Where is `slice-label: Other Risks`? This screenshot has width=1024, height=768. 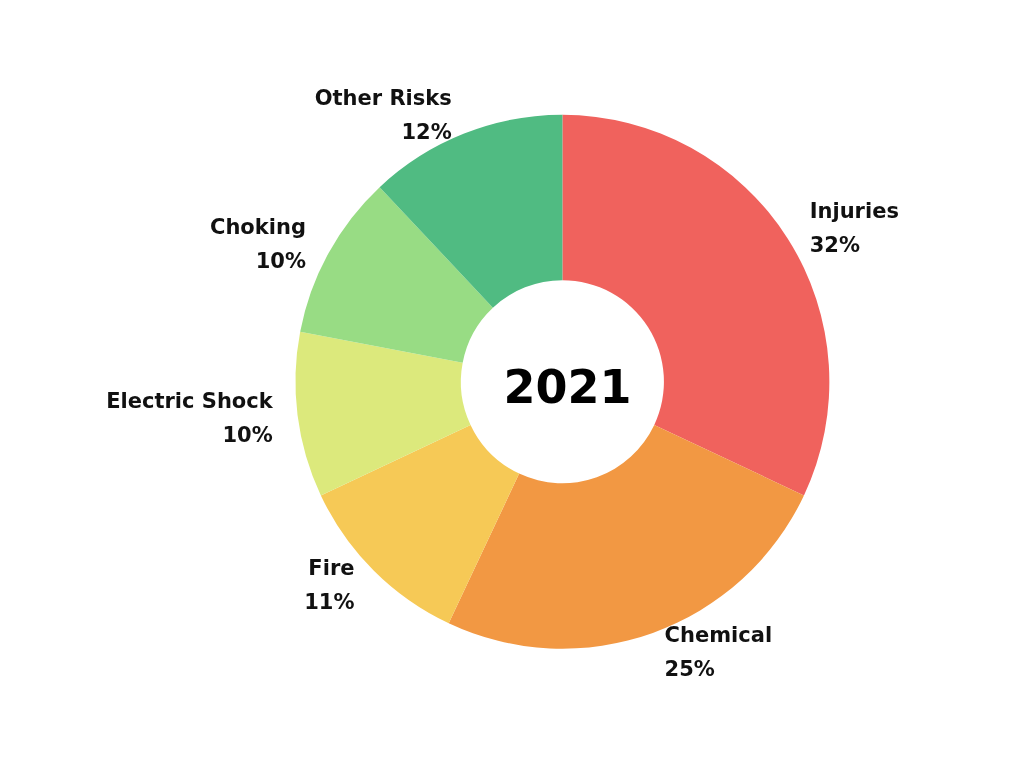 slice-label: Other Risks is located at coordinates (383, 97).